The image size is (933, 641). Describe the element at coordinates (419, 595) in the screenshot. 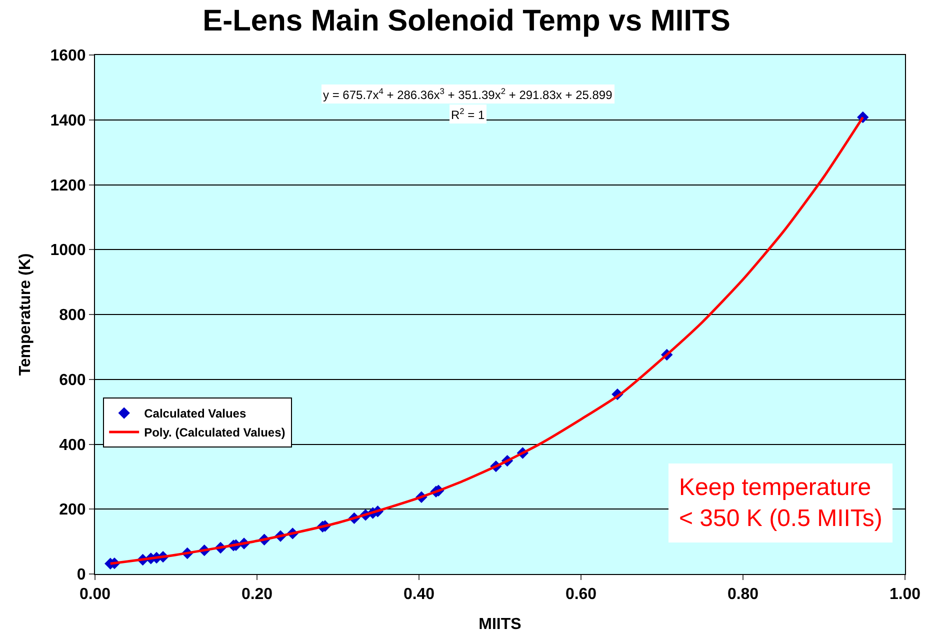

I see `x-tick-label: 0.40` at that location.